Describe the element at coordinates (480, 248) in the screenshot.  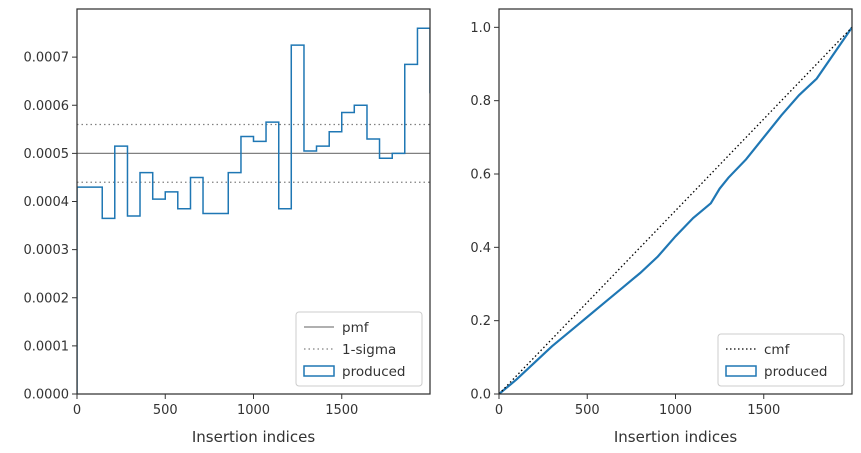
I see `y-tick-label: 0.4` at that location.